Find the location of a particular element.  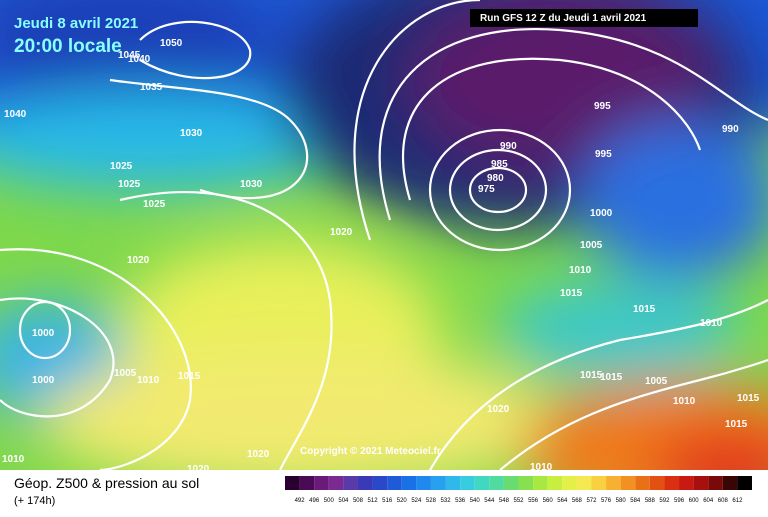

scale-label: 568 is located at coordinates (577, 501).